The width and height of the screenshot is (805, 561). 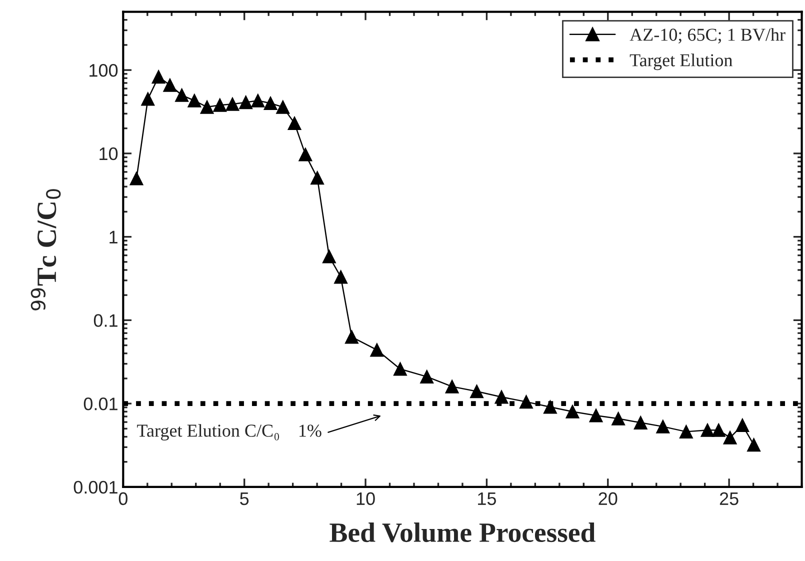 What do you see at coordinates (101, 404) in the screenshot?
I see `y-tick-label: 0.01` at bounding box center [101, 404].